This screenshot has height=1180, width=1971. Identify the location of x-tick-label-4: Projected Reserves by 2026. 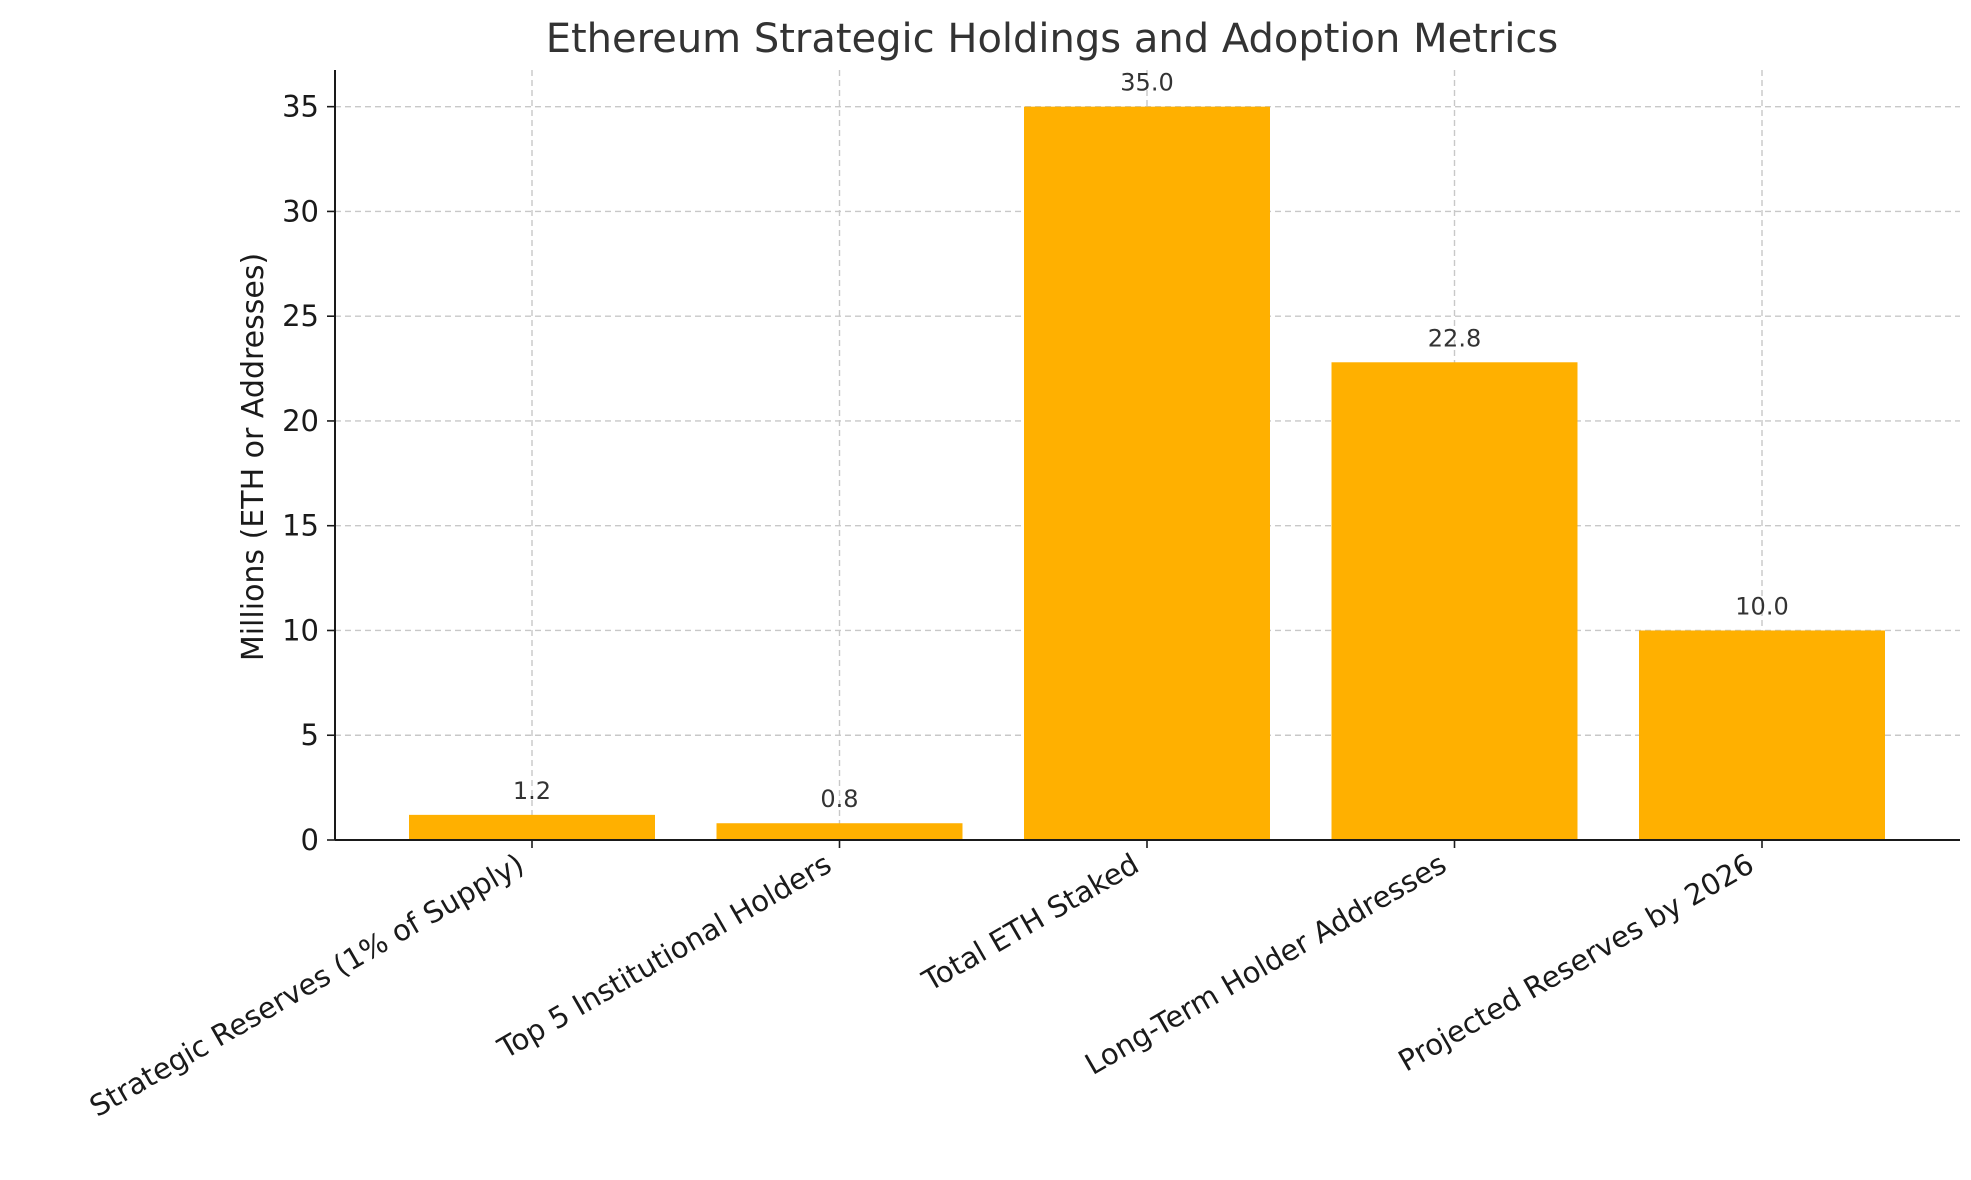
(1575, 963).